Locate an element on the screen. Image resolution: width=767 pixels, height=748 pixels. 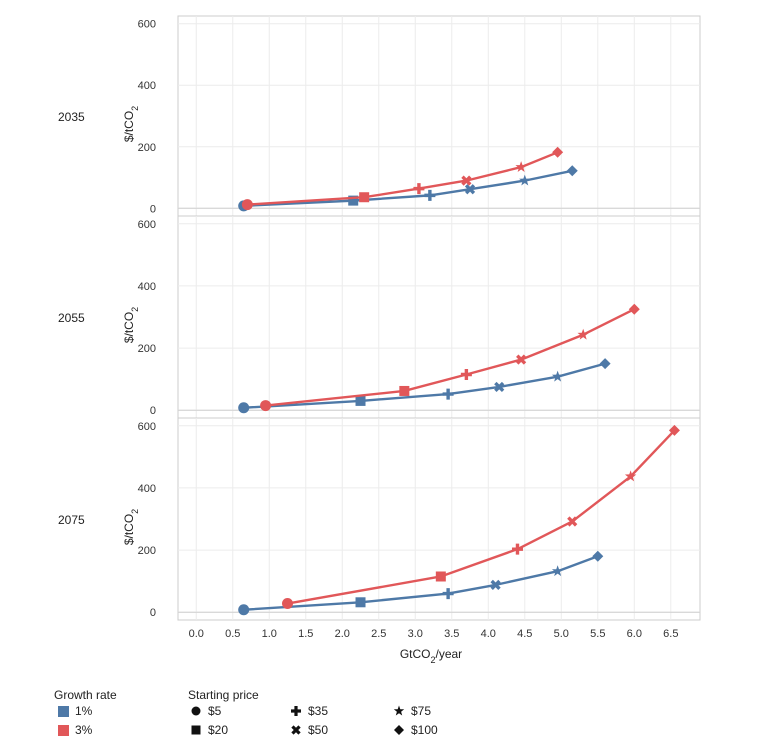
x-tick-label: 2.5 is located at coordinates (378, 634).